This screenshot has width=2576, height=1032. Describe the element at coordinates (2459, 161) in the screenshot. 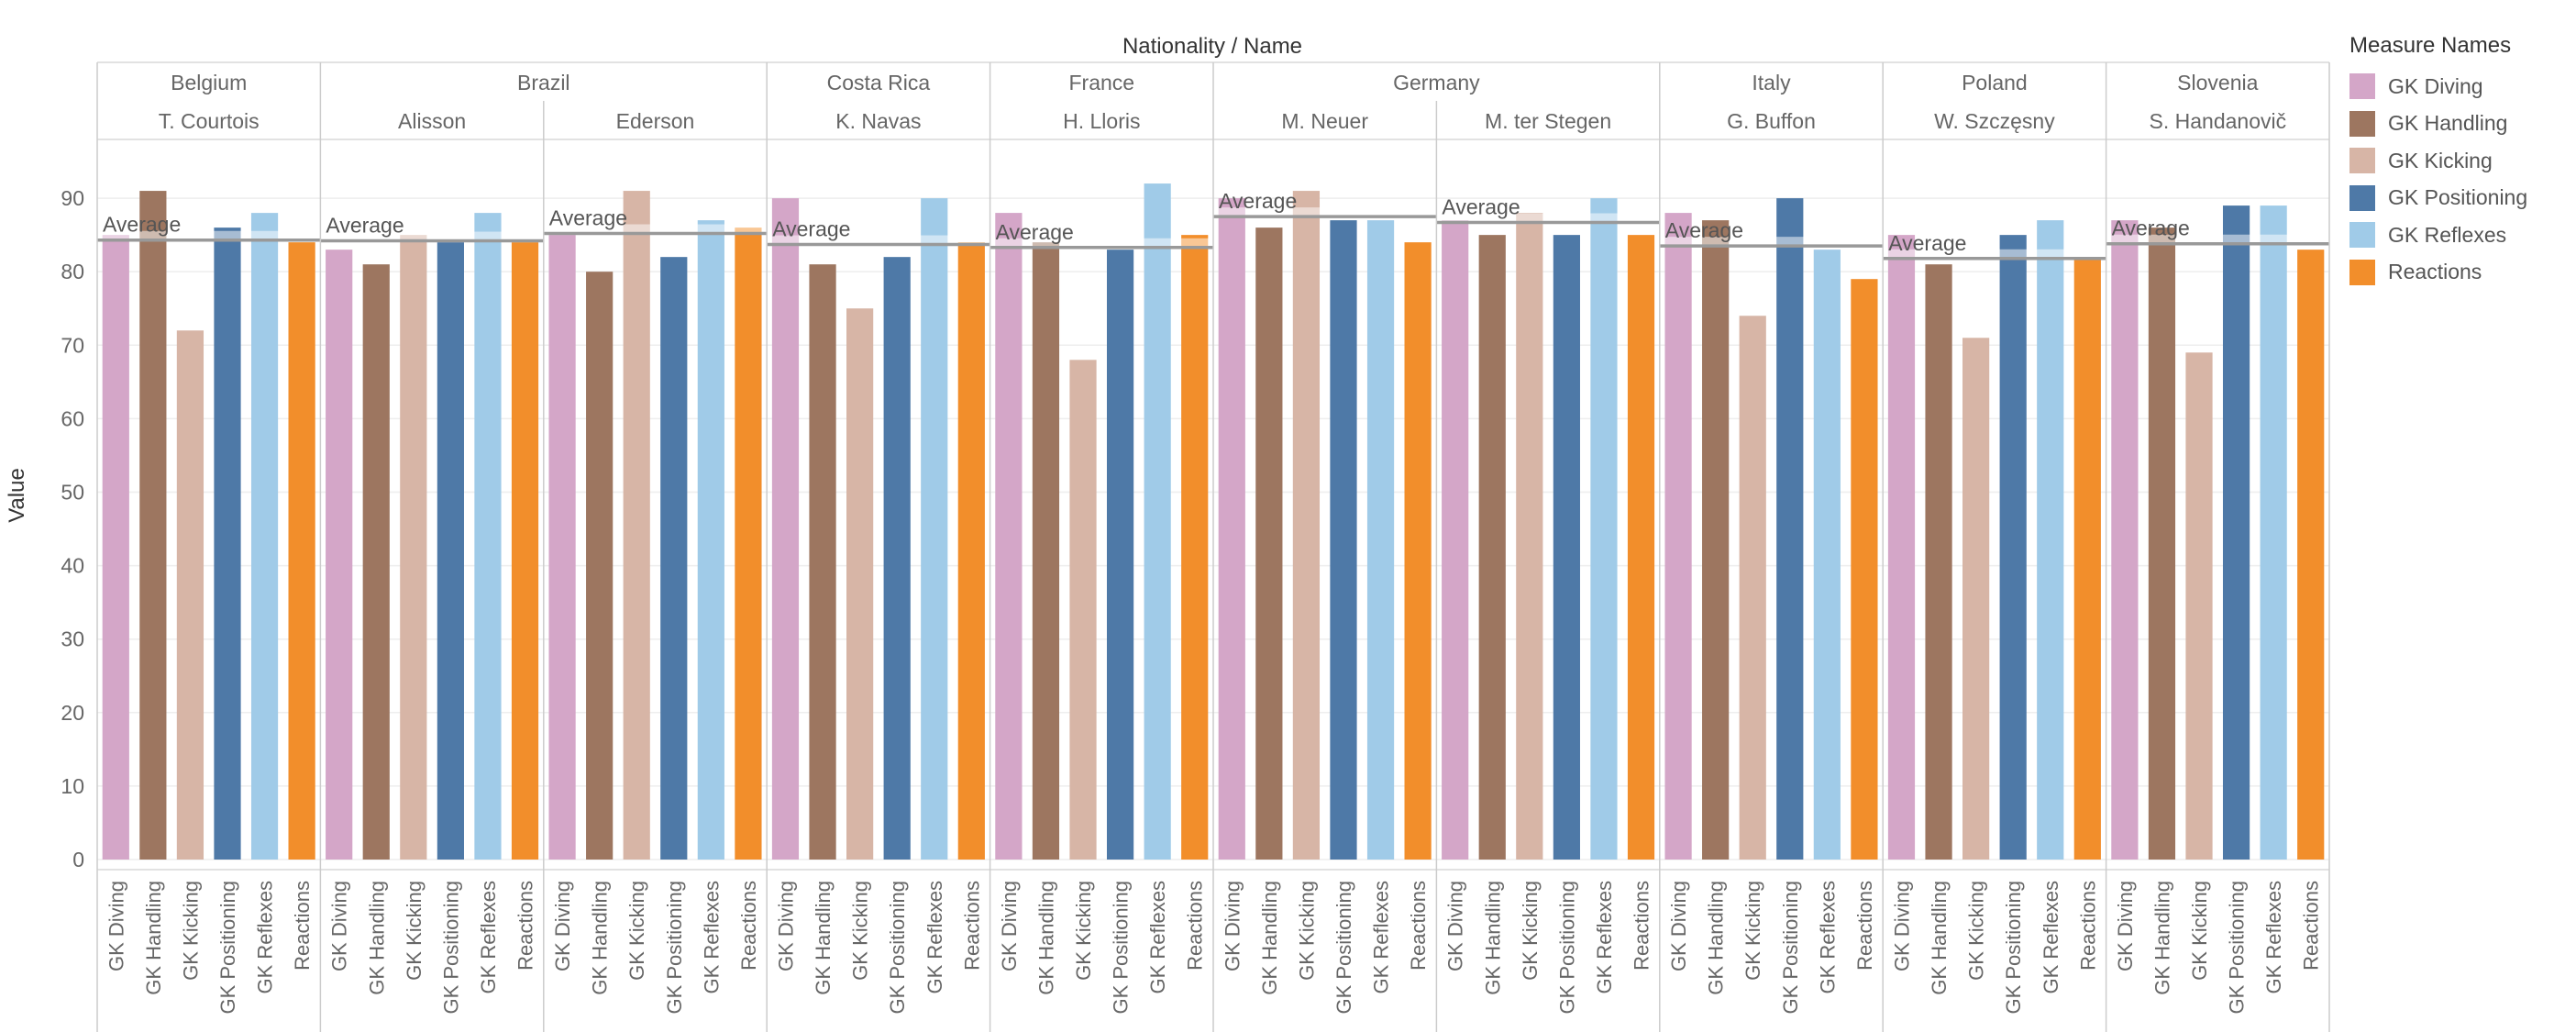

I see `legend-item: GK Kicking` at that location.